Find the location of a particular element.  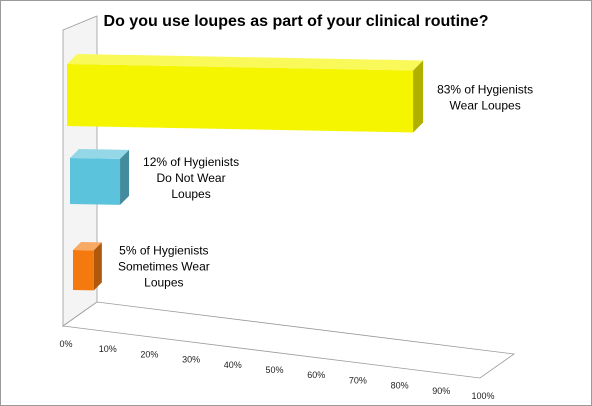

x-tick-label: 80% is located at coordinates (400, 386).